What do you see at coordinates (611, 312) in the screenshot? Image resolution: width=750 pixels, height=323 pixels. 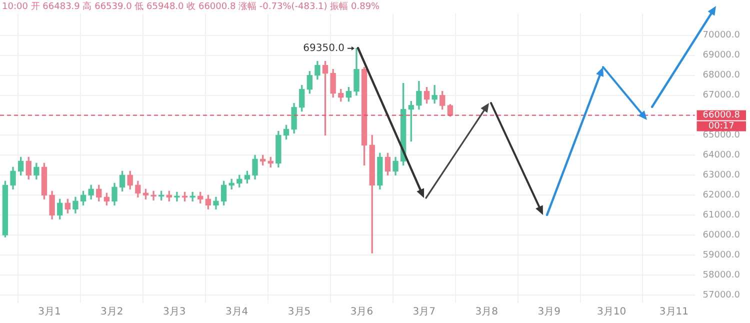 I see `x-tick-label: 3月10` at bounding box center [611, 312].